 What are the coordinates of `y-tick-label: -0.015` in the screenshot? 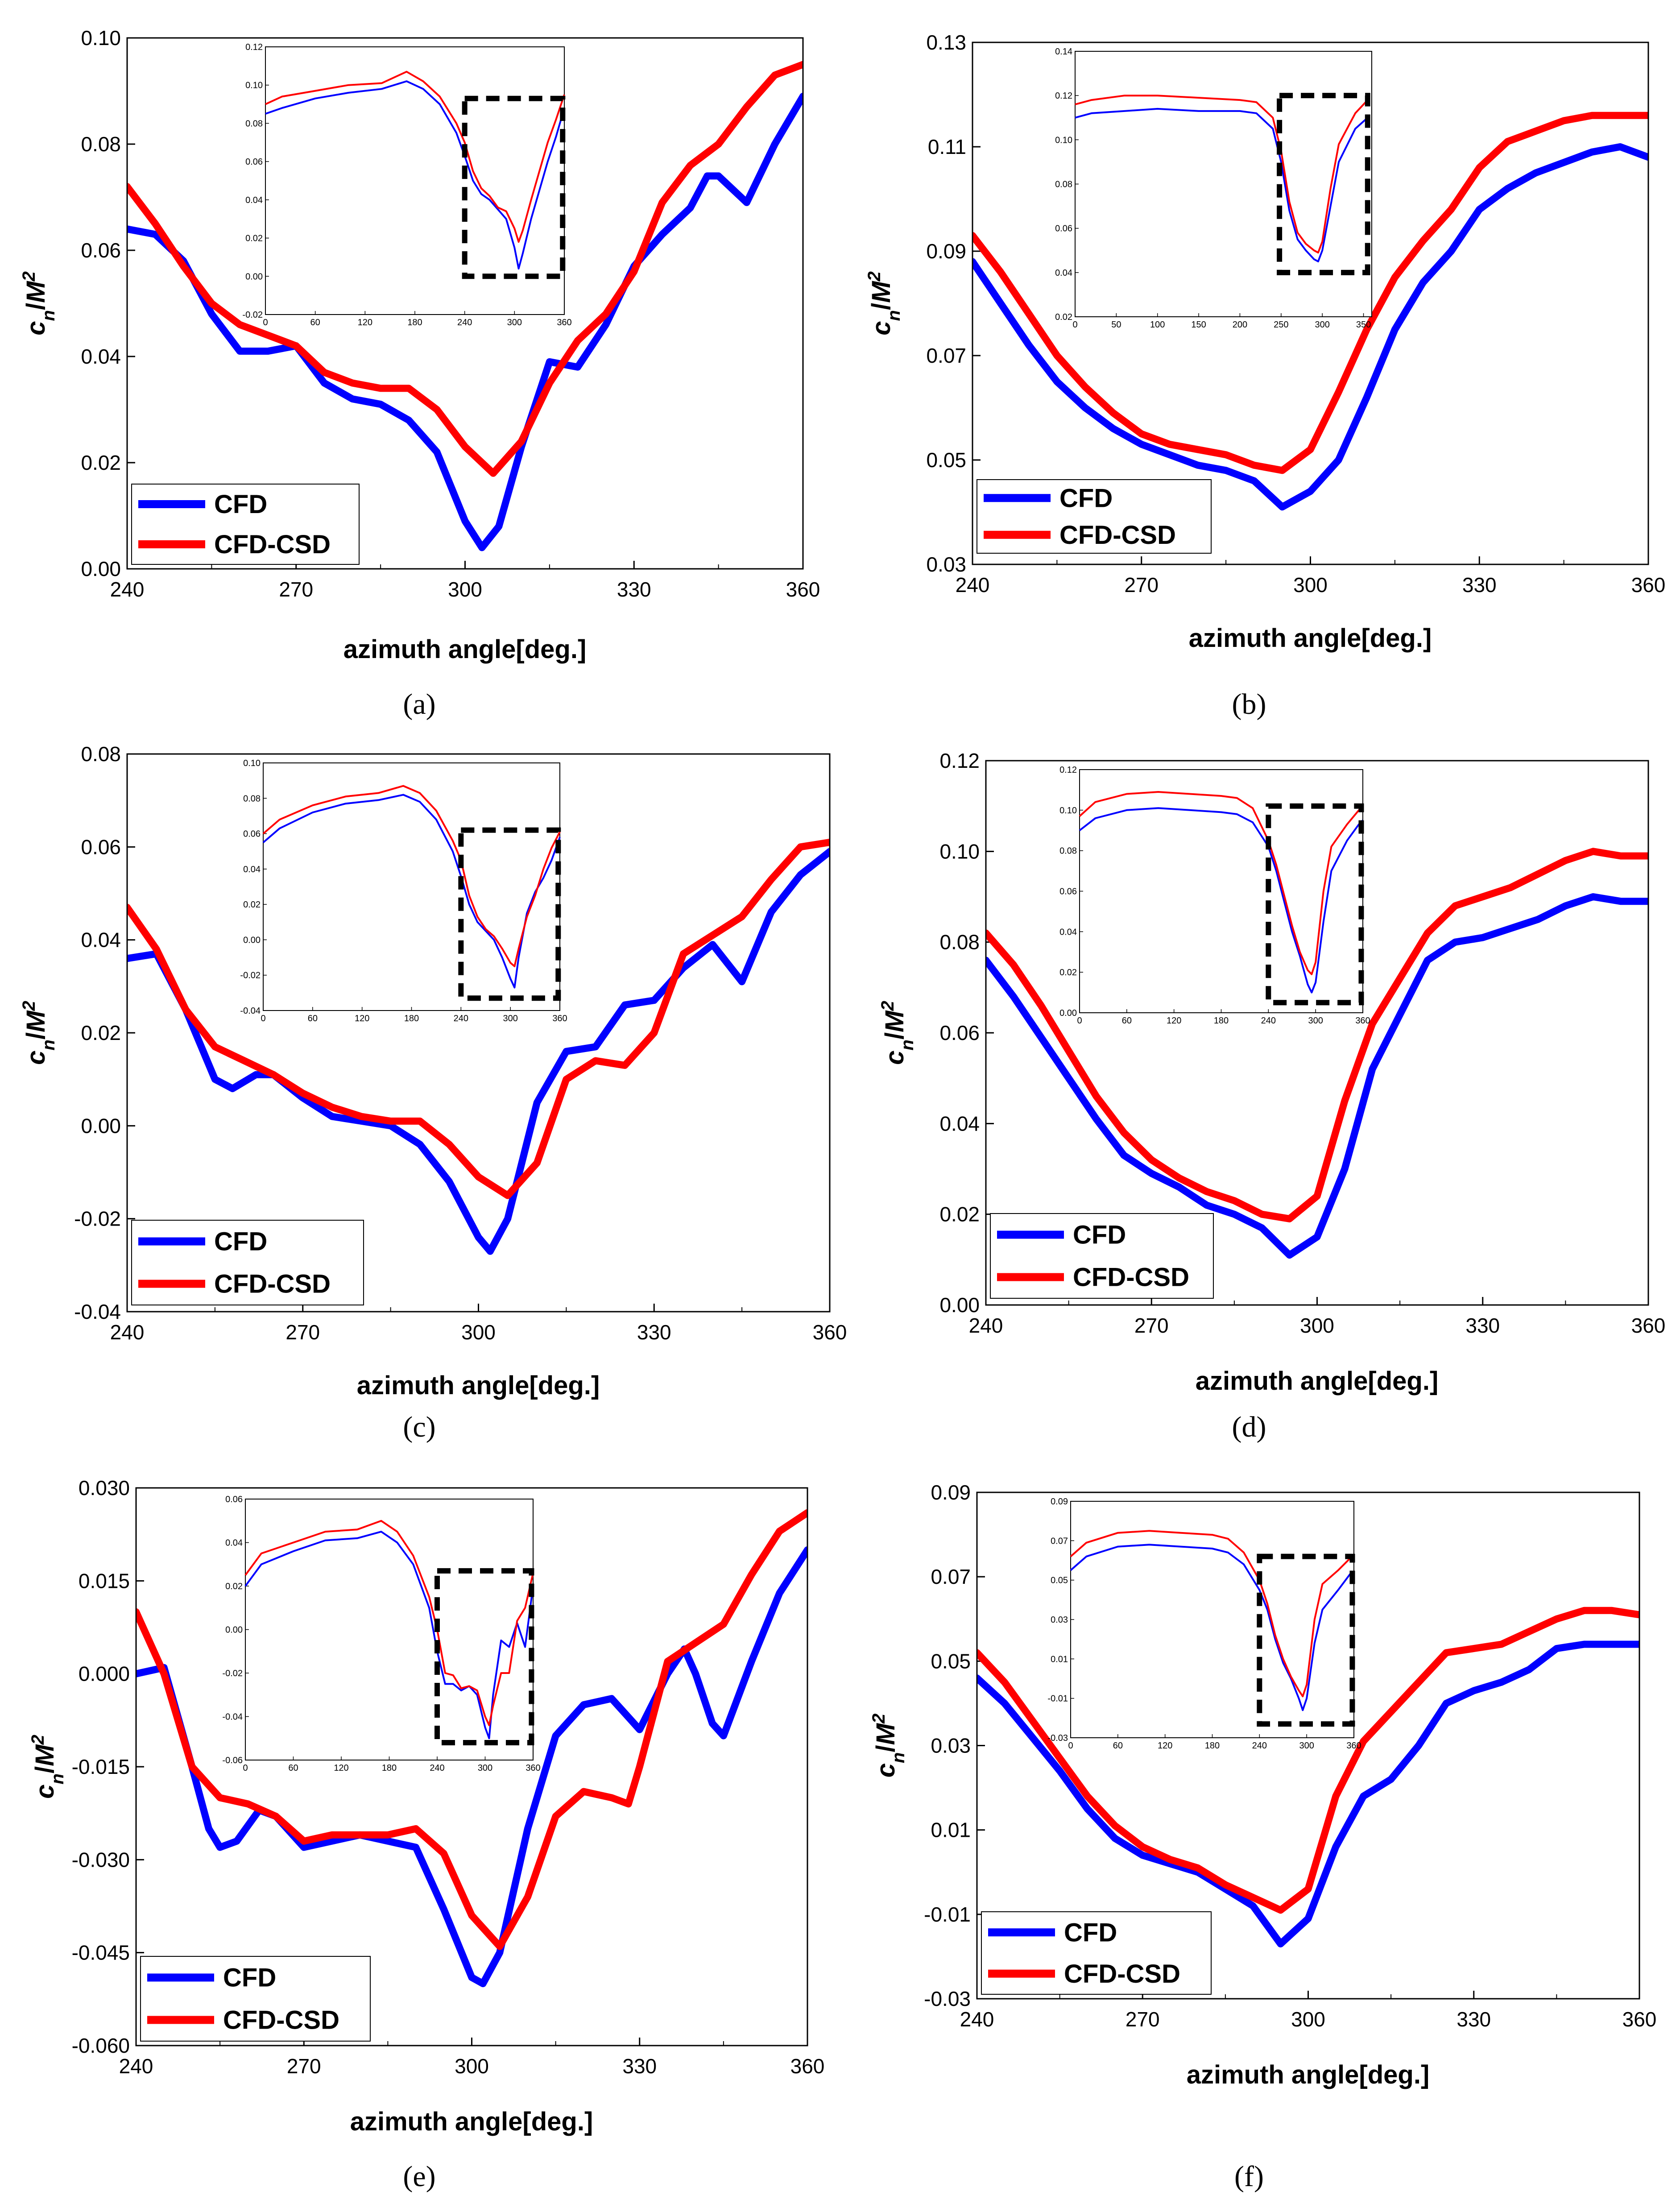 It's located at (101, 1766).